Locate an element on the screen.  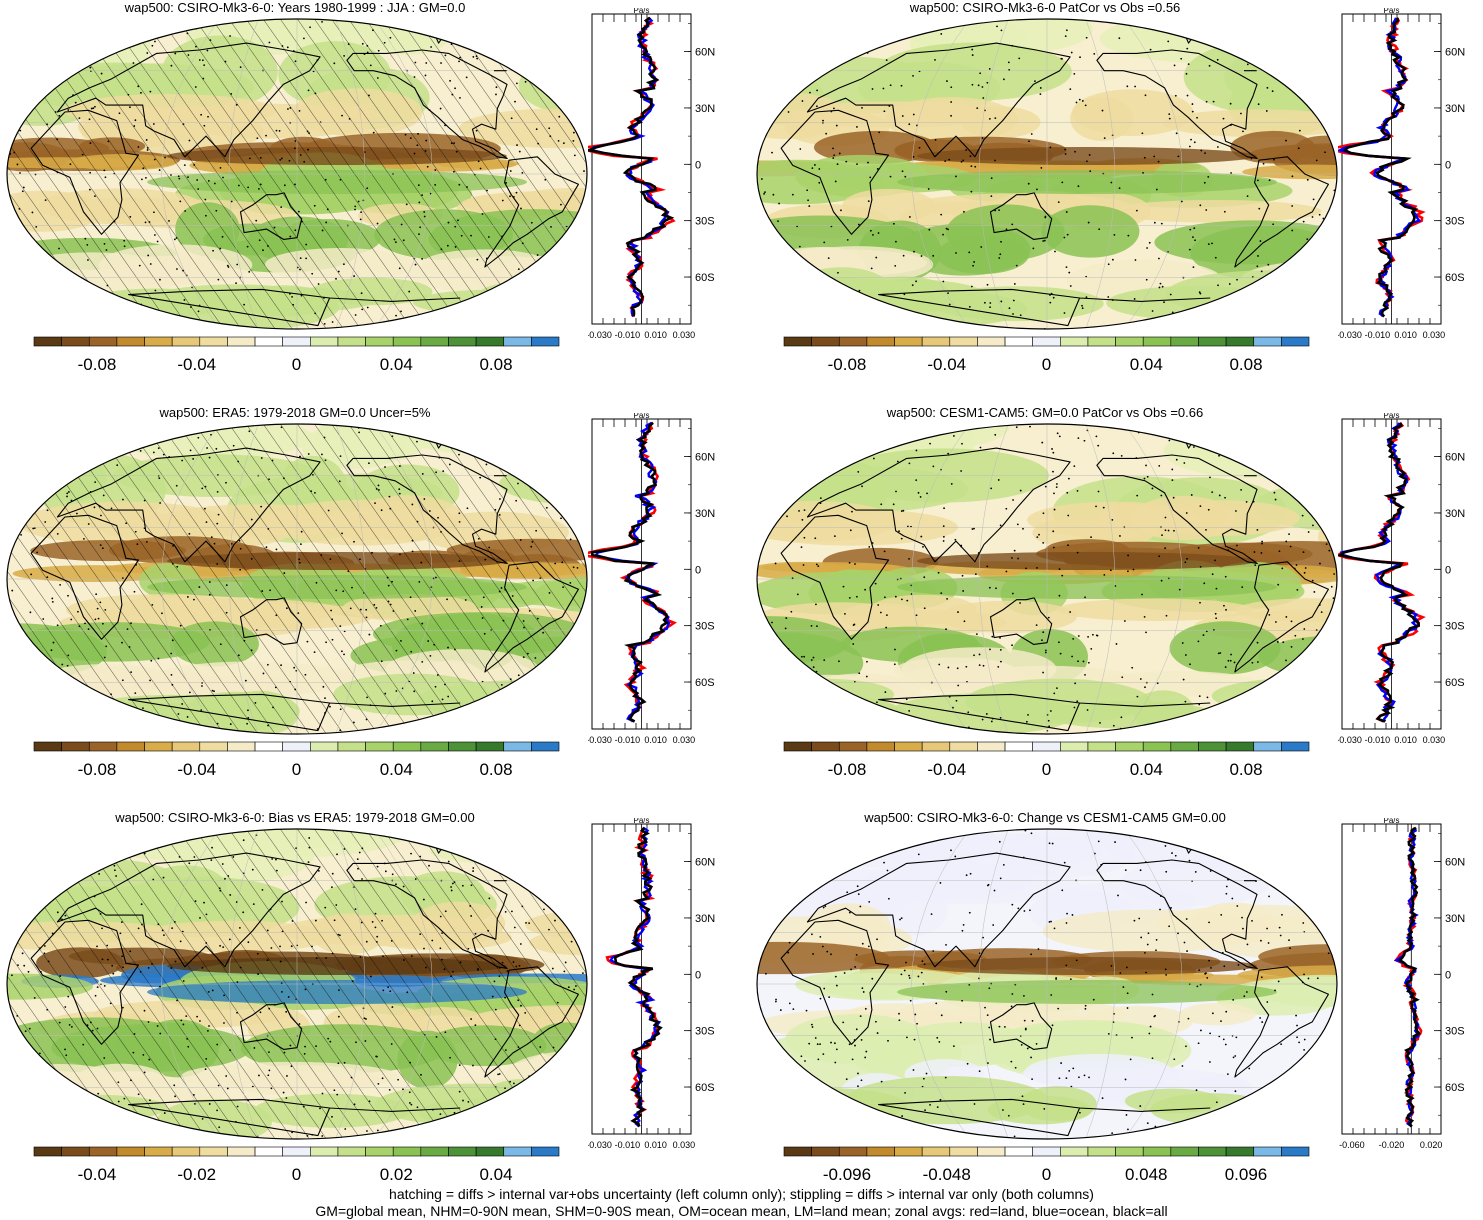
map-field is located at coordinates (297, 579).